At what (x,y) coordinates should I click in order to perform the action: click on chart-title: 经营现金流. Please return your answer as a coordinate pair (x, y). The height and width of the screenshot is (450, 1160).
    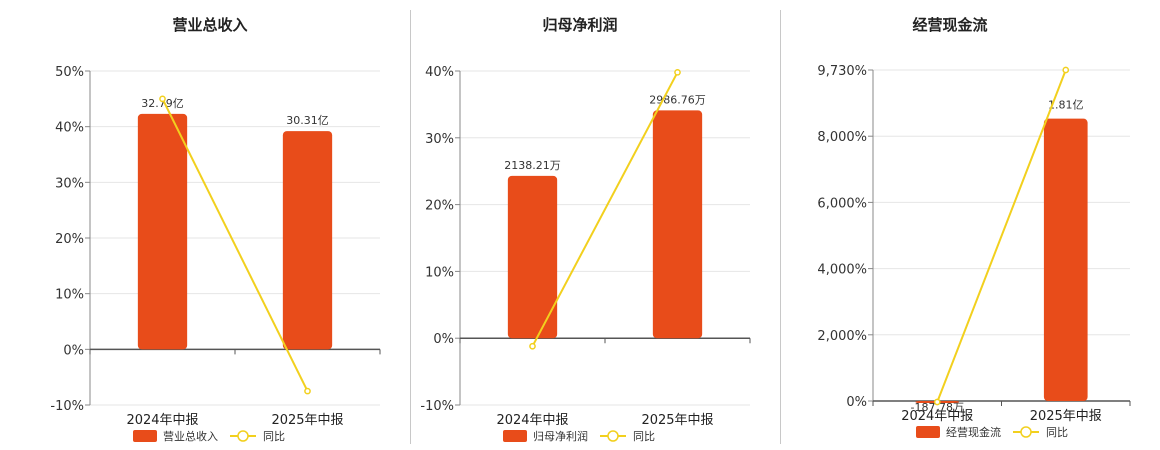
    Looking at the image, I should click on (950, 25).